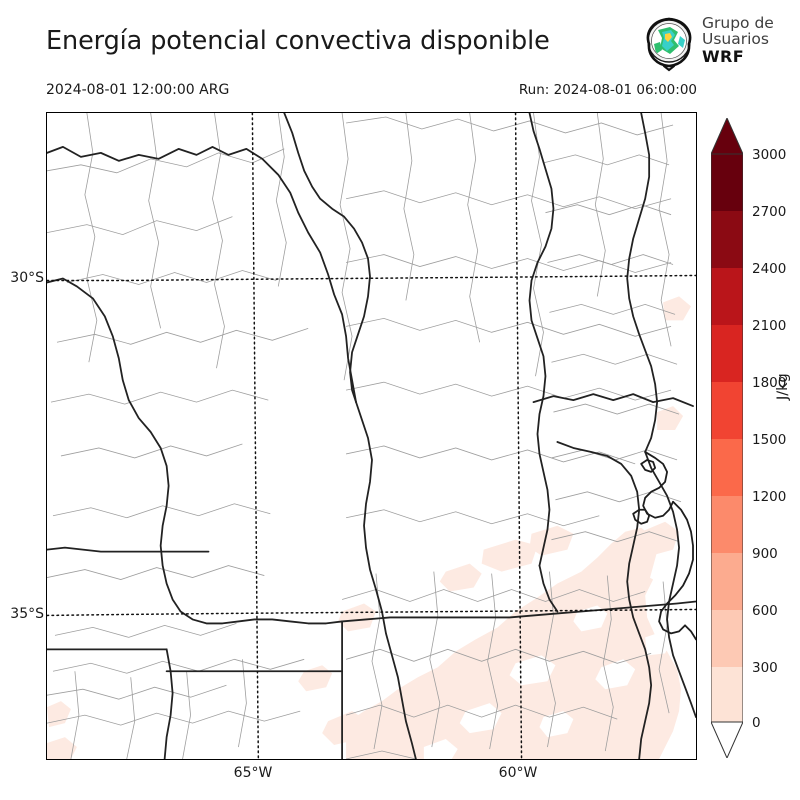 The height and width of the screenshot is (800, 800). I want to click on lat-tick-30S: 30°S, so click(27, 278).